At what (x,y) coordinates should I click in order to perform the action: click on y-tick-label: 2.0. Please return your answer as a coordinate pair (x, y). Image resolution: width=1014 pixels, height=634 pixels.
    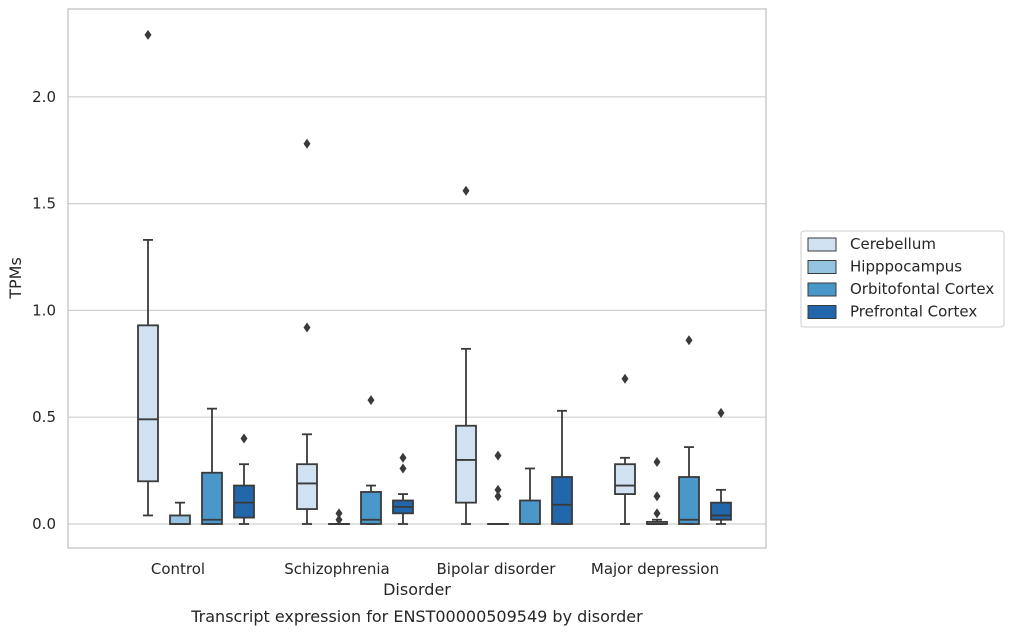
    Looking at the image, I should click on (44, 97).